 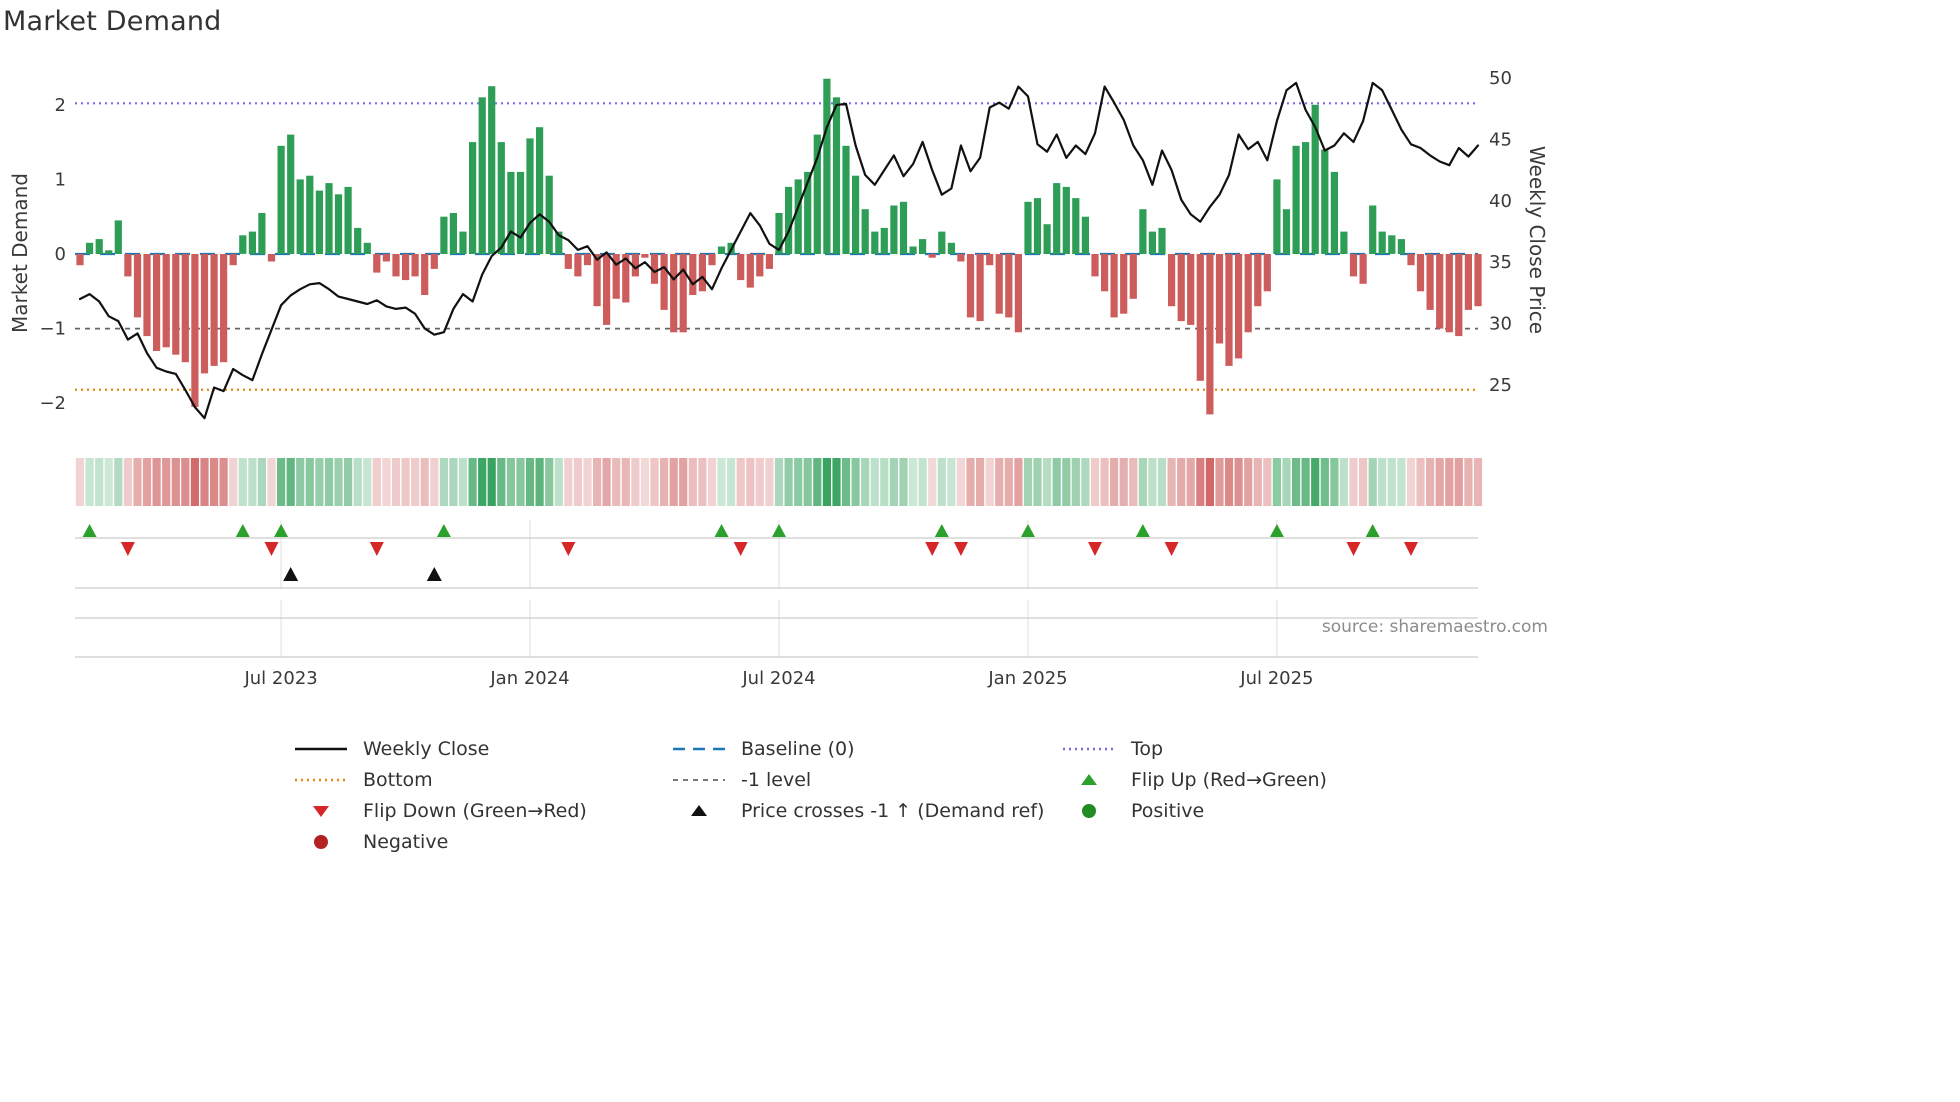 What do you see at coordinates (769, 549) in the screenshot?
I see `flip-down-markers` at bounding box center [769, 549].